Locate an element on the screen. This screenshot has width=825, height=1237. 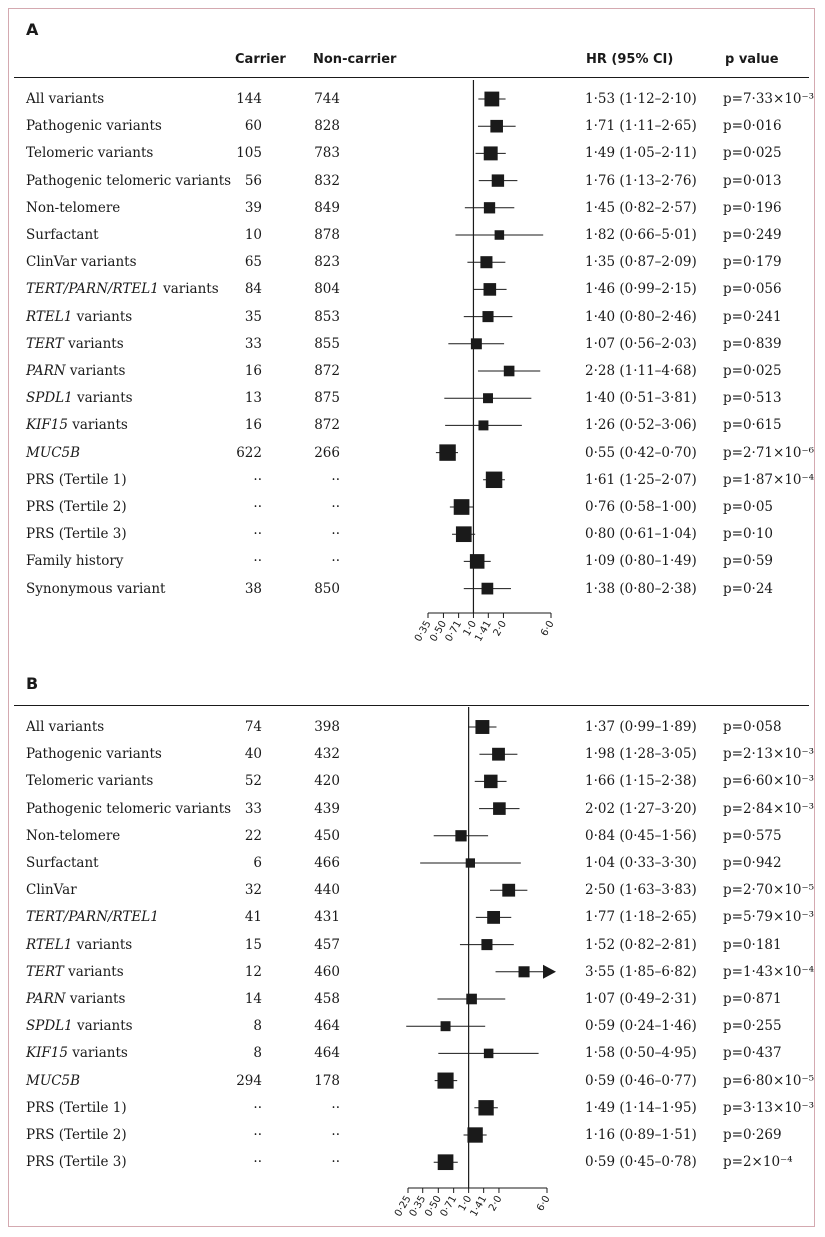
panel-a-p-value: p=0·179 is located at coordinates (752, 262).